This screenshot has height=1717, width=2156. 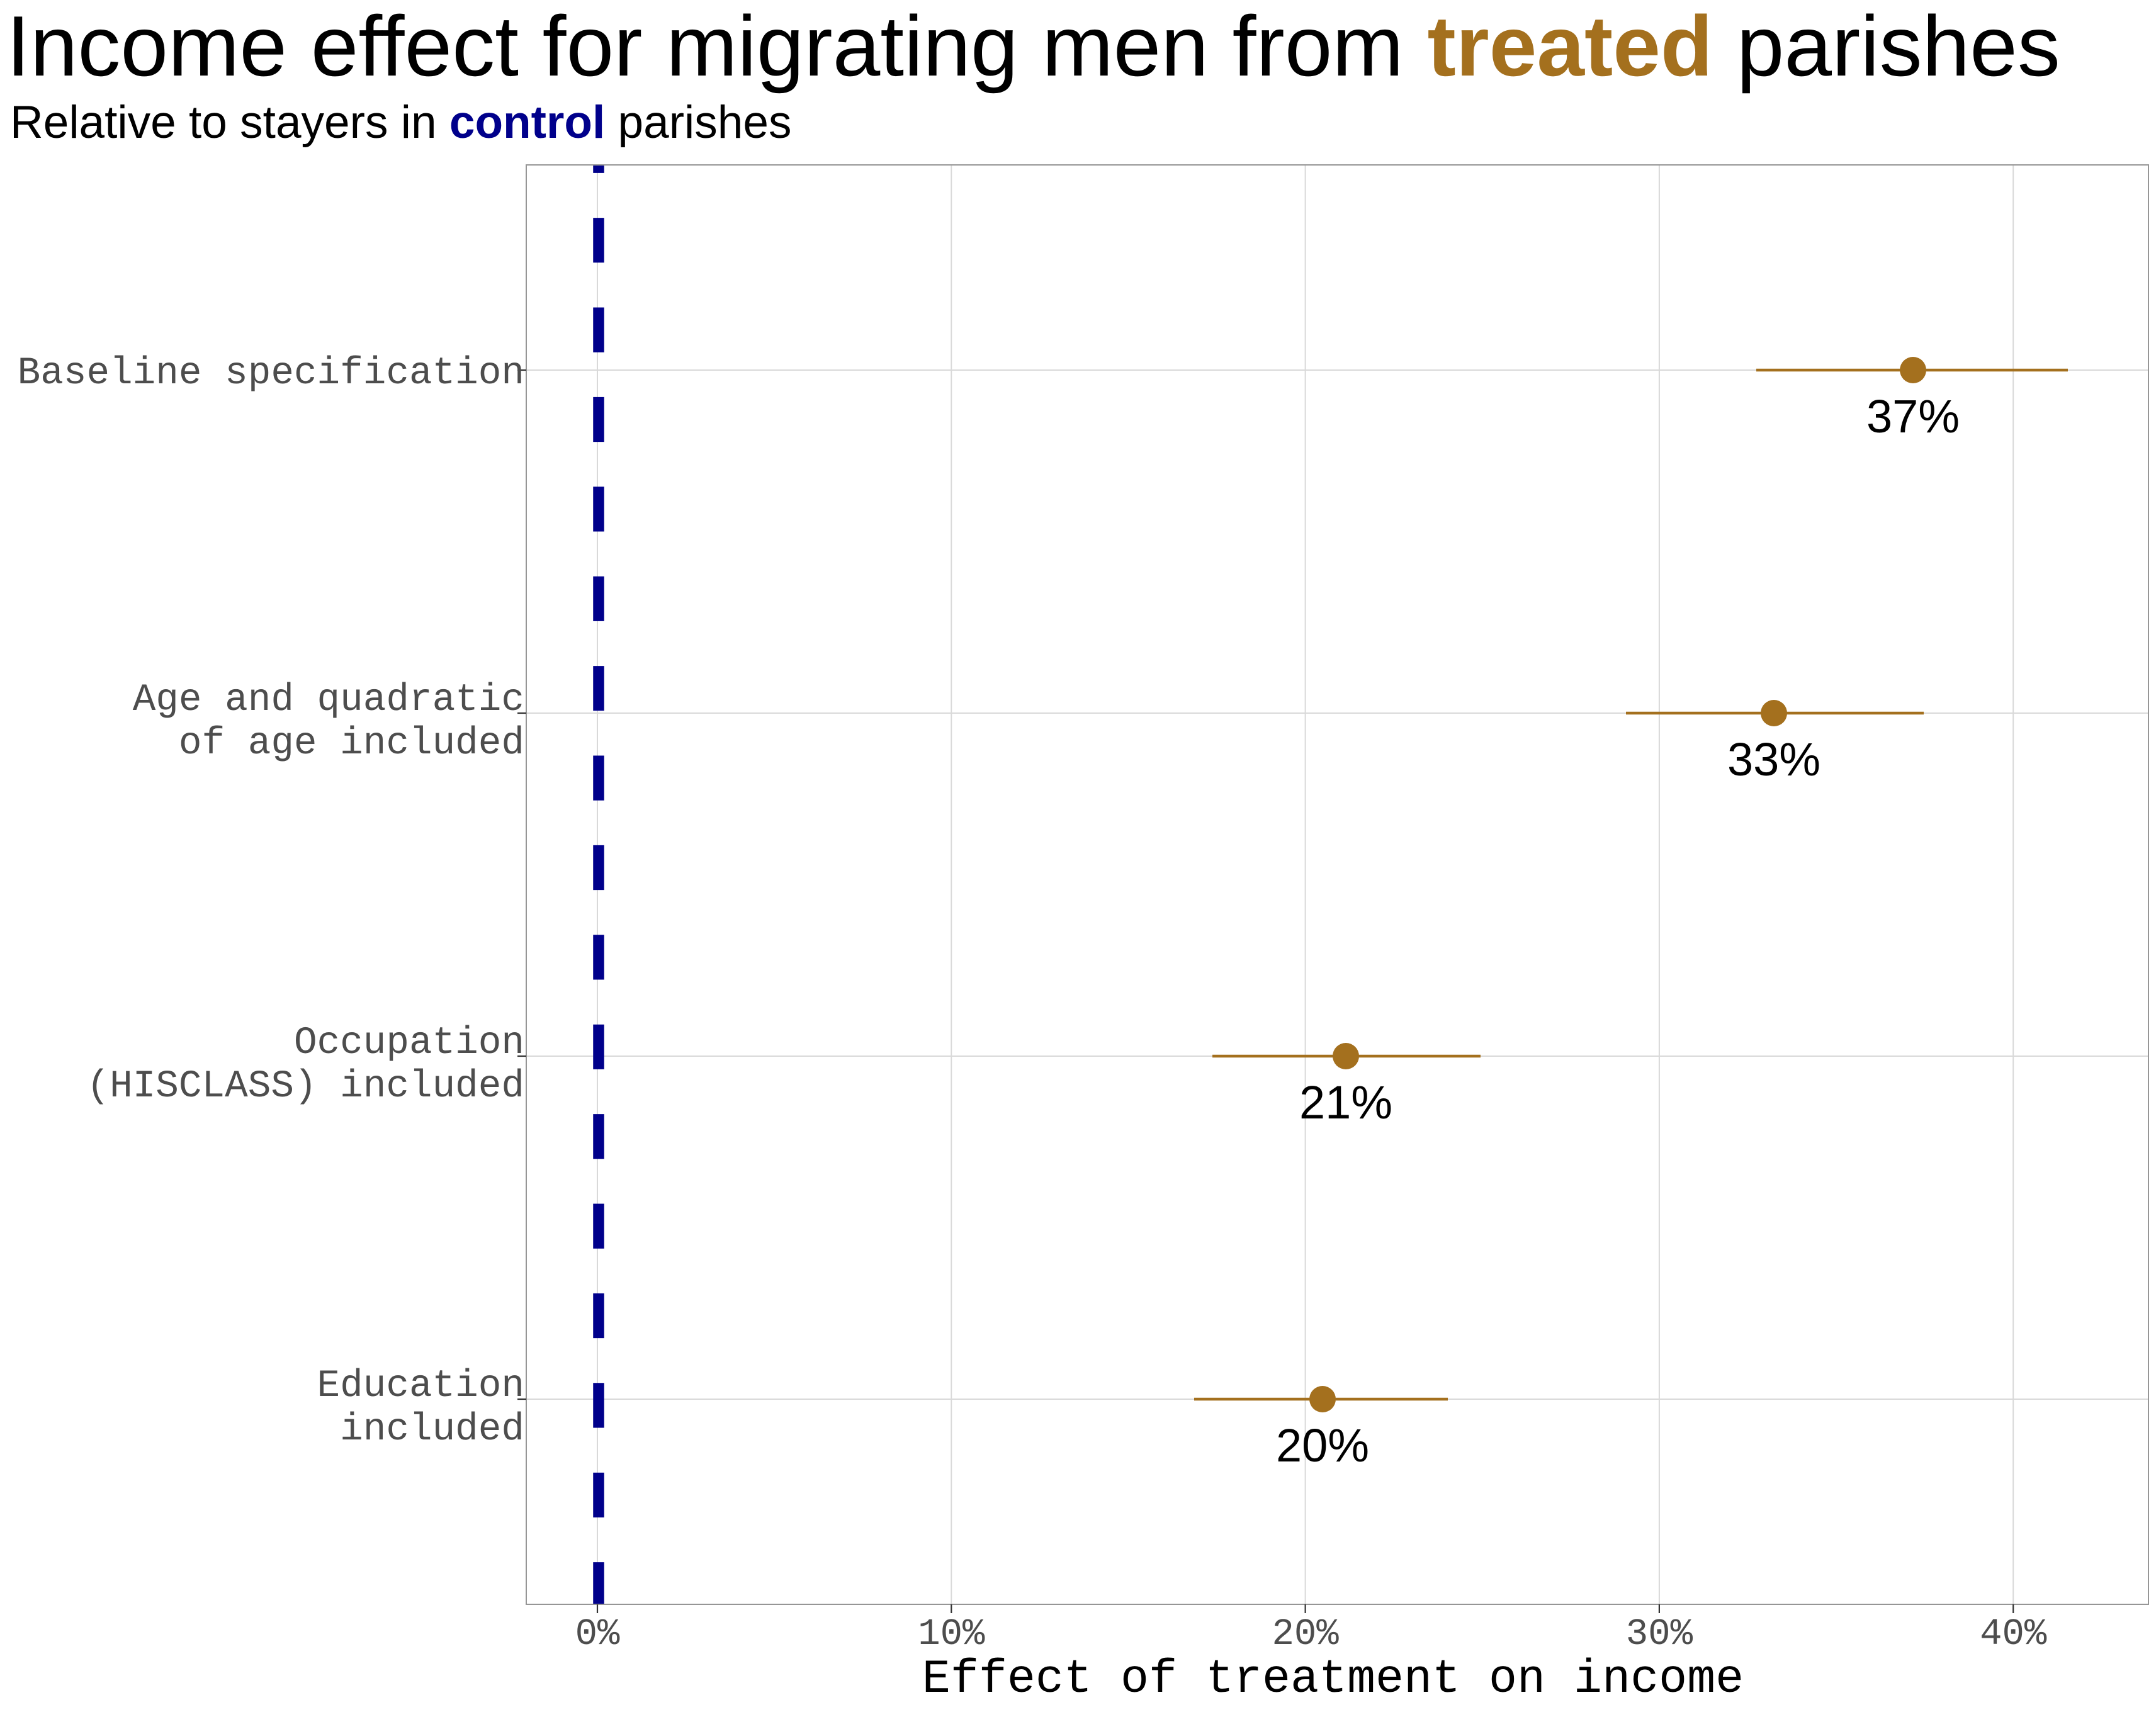 What do you see at coordinates (351, 743) in the screenshot?
I see `svg-text: of age included` at bounding box center [351, 743].